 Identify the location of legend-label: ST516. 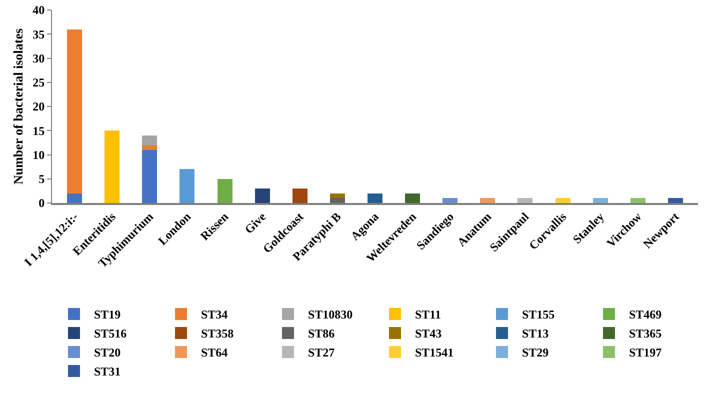
(110, 333).